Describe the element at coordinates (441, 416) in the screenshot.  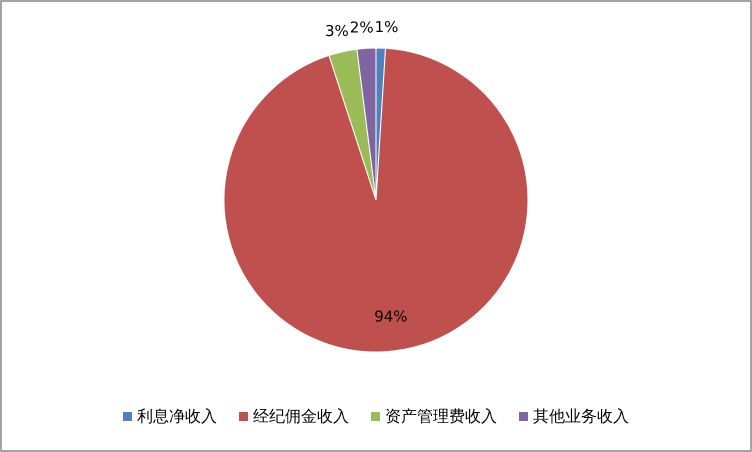
I see `legend-label: 资产管理费收入` at that location.